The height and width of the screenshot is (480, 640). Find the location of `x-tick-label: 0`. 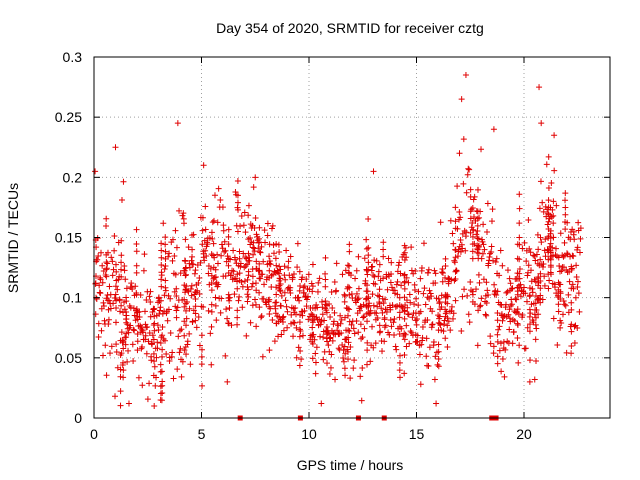

x-tick-label: 0 is located at coordinates (94, 434).